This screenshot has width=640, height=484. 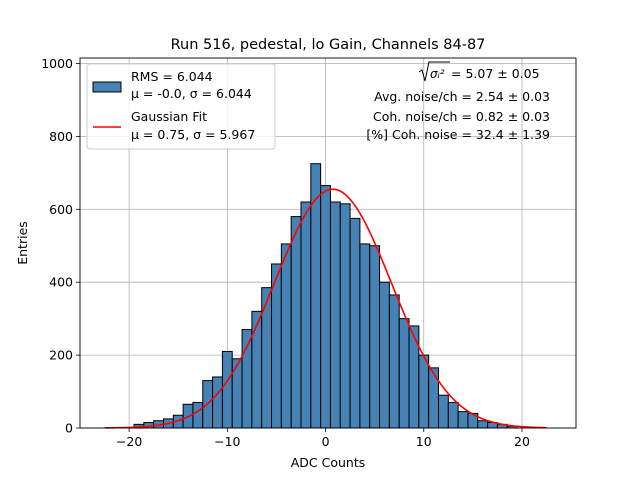 What do you see at coordinates (61, 136) in the screenshot?
I see `y-tick-label: 800` at bounding box center [61, 136].